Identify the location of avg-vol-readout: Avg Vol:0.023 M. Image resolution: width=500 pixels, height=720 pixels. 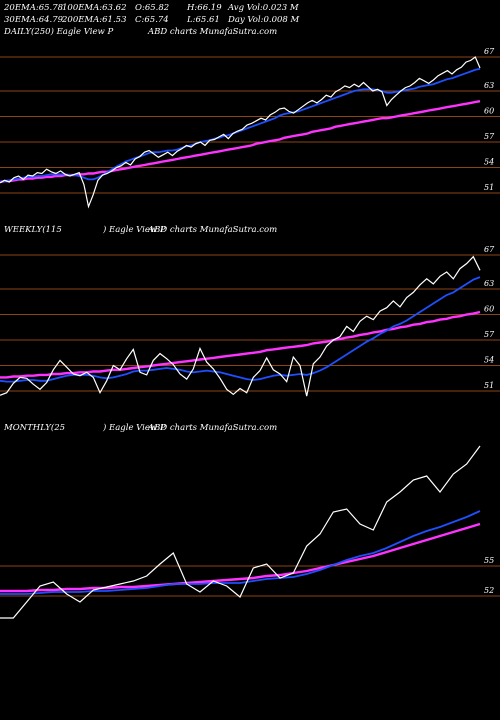
(263, 8).